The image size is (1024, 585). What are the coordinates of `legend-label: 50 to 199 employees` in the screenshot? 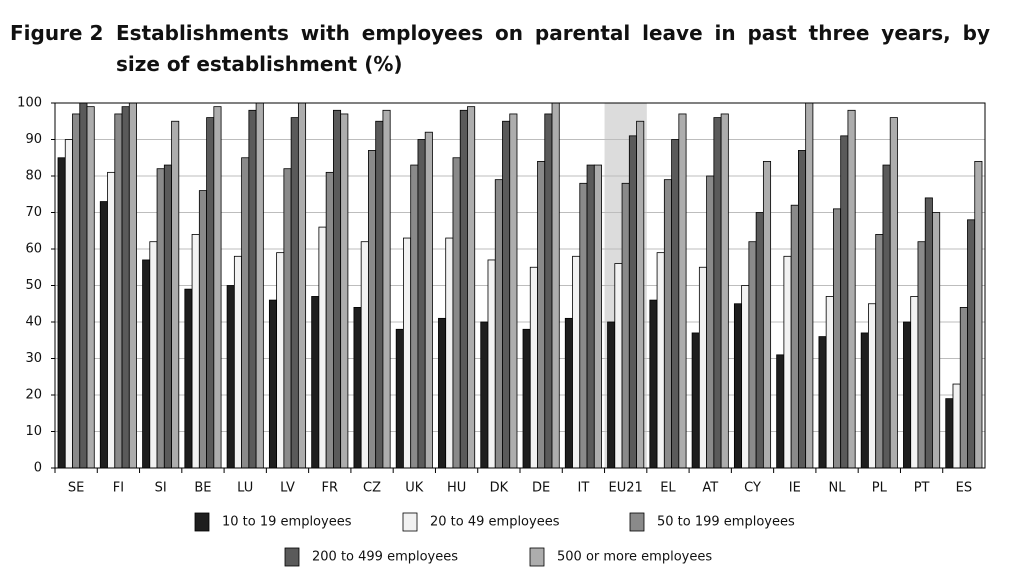 It's located at (726, 522).